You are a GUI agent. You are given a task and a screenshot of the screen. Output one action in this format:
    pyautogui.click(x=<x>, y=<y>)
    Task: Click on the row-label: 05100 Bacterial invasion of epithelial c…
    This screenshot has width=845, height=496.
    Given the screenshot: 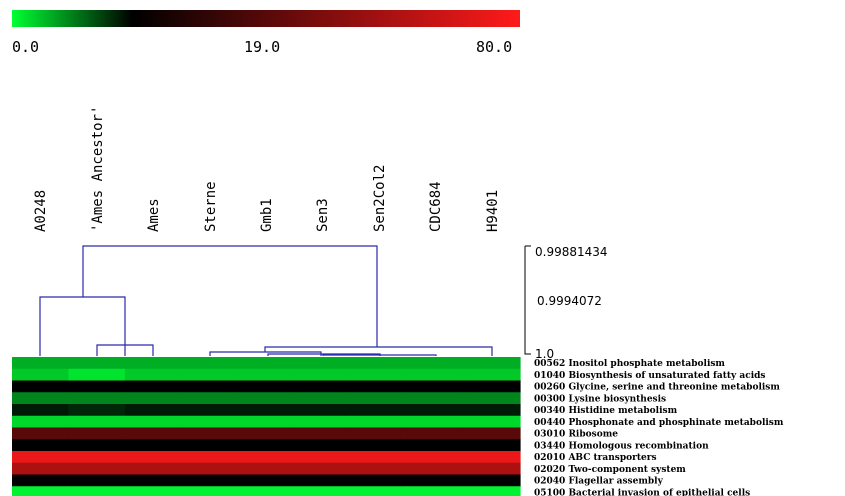 What is the action you would take?
    pyautogui.click(x=642, y=492)
    